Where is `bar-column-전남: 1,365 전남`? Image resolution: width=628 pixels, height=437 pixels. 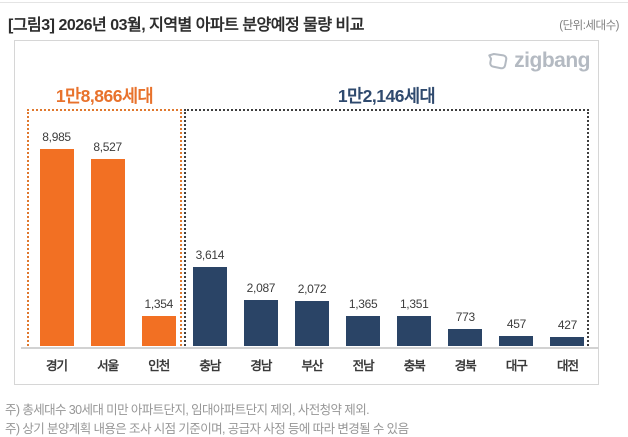 bar-column-전남: 1,365 전남 is located at coordinates (363, 241).